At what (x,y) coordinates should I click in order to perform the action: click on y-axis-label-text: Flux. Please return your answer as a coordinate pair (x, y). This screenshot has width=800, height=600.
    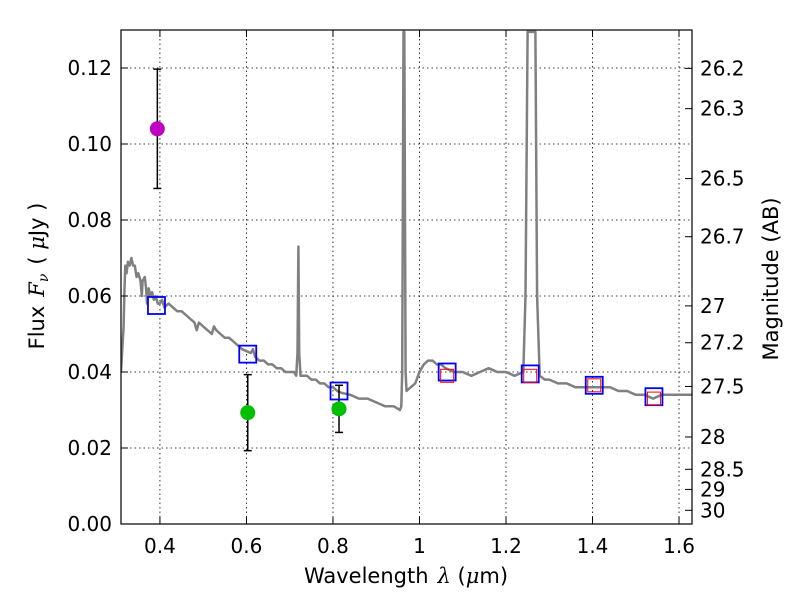
    Looking at the image, I should click on (37, 328).